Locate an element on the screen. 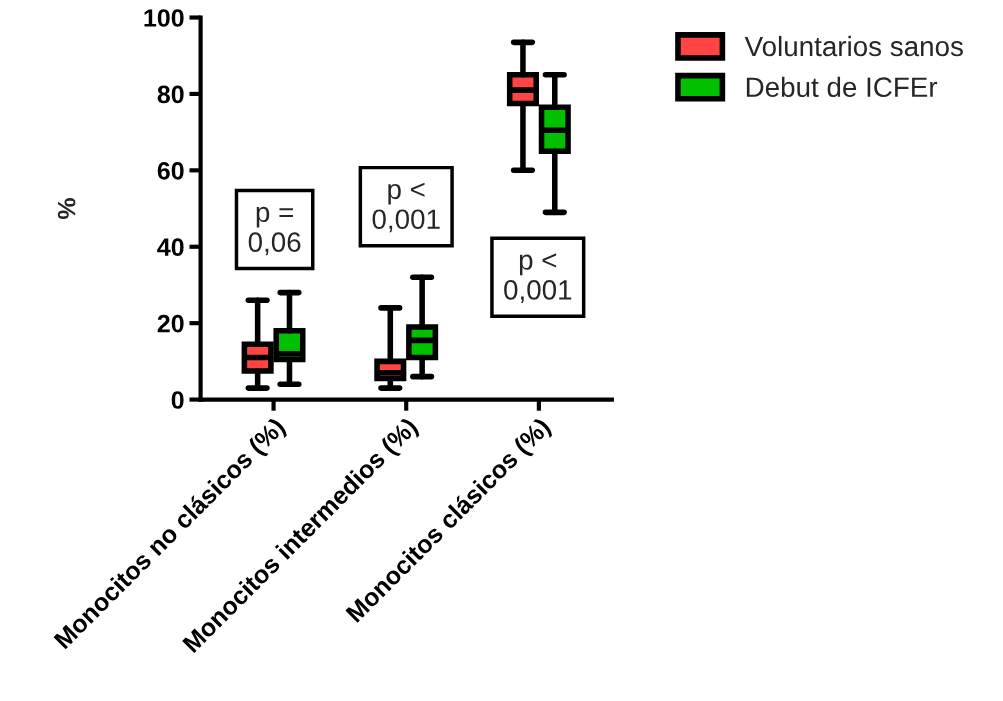  legend-label: Voluntarios sanos is located at coordinates (853, 46).